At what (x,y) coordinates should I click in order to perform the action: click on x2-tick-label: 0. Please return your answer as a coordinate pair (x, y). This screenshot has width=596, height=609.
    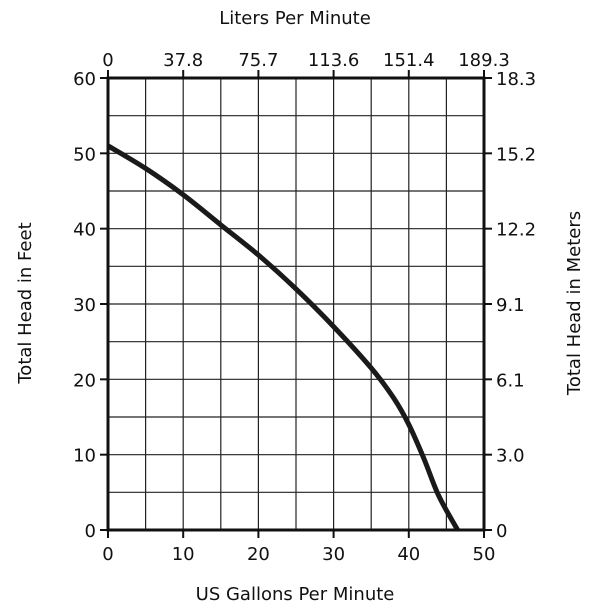
    Looking at the image, I should click on (107, 60).